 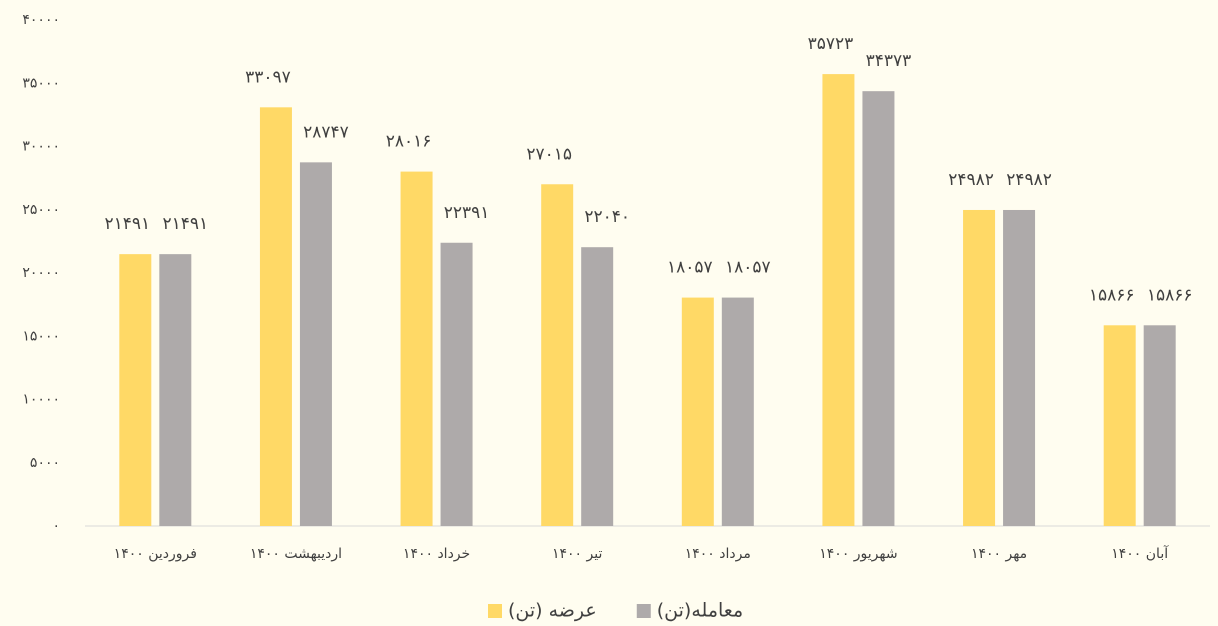 I want to click on y-tick-label: ۲۵۰۰۰, so click(x=41, y=210).